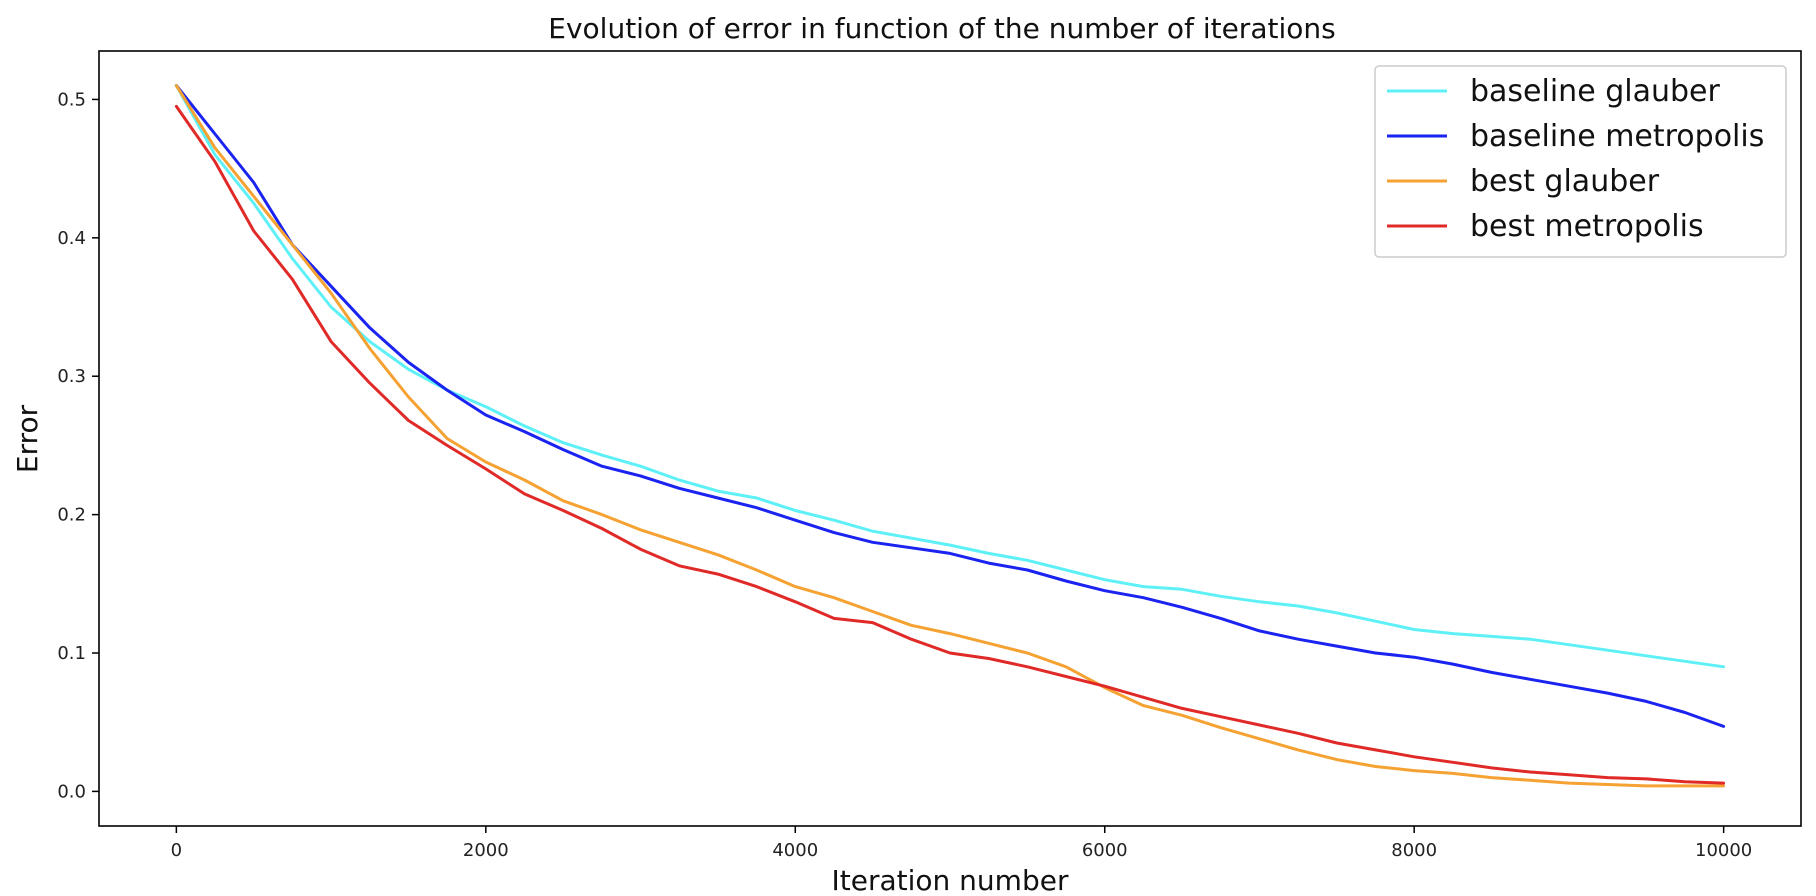 This screenshot has width=1816, height=896. I want to click on legend-label: best glauber, so click(1565, 181).